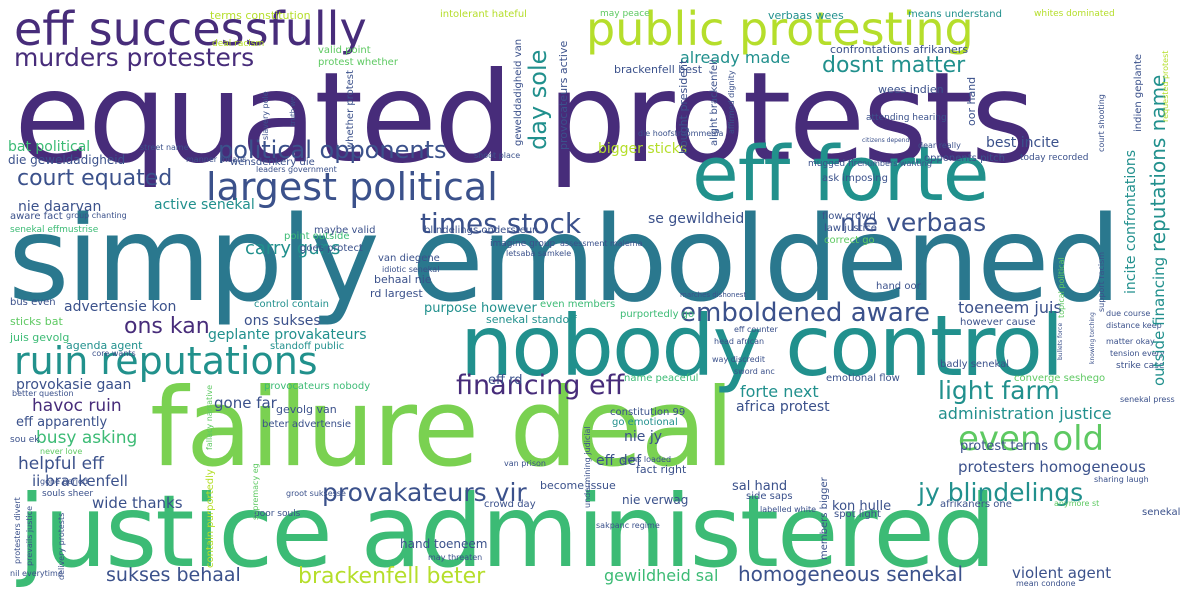 The image size is (1182, 601). Describe the element at coordinates (1031, 439) in the screenshot. I see `word: even old` at that location.